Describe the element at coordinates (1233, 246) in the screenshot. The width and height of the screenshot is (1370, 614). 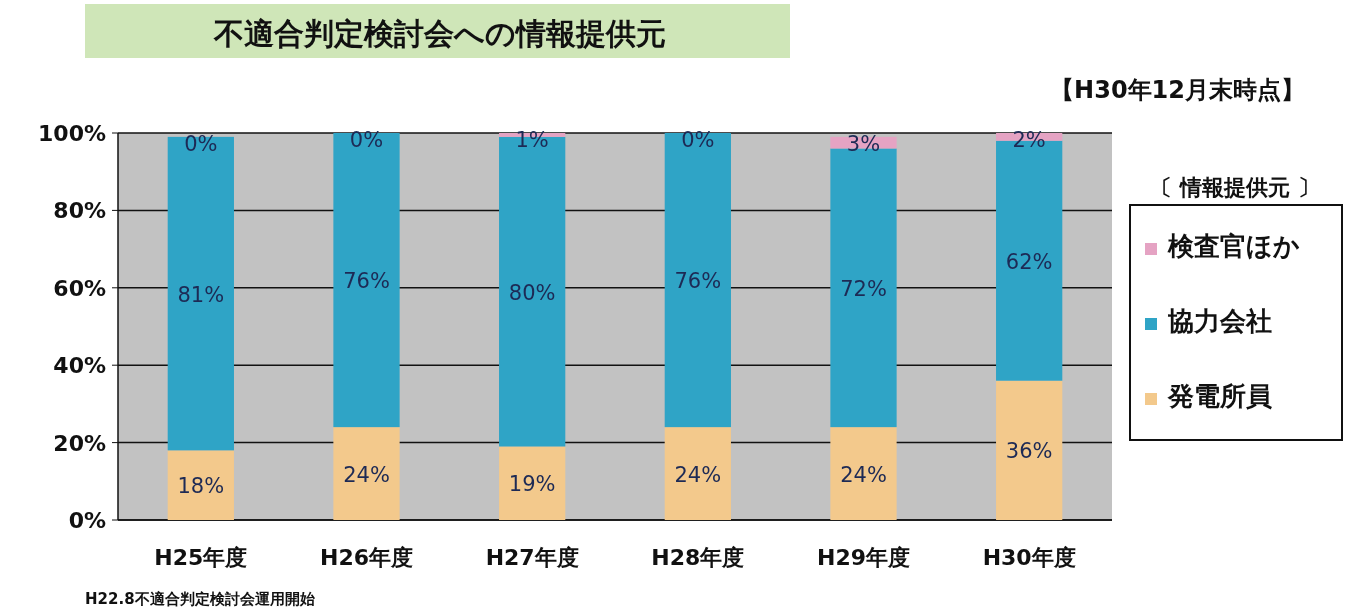
I see `legend-label: 検査官ほか` at that location.